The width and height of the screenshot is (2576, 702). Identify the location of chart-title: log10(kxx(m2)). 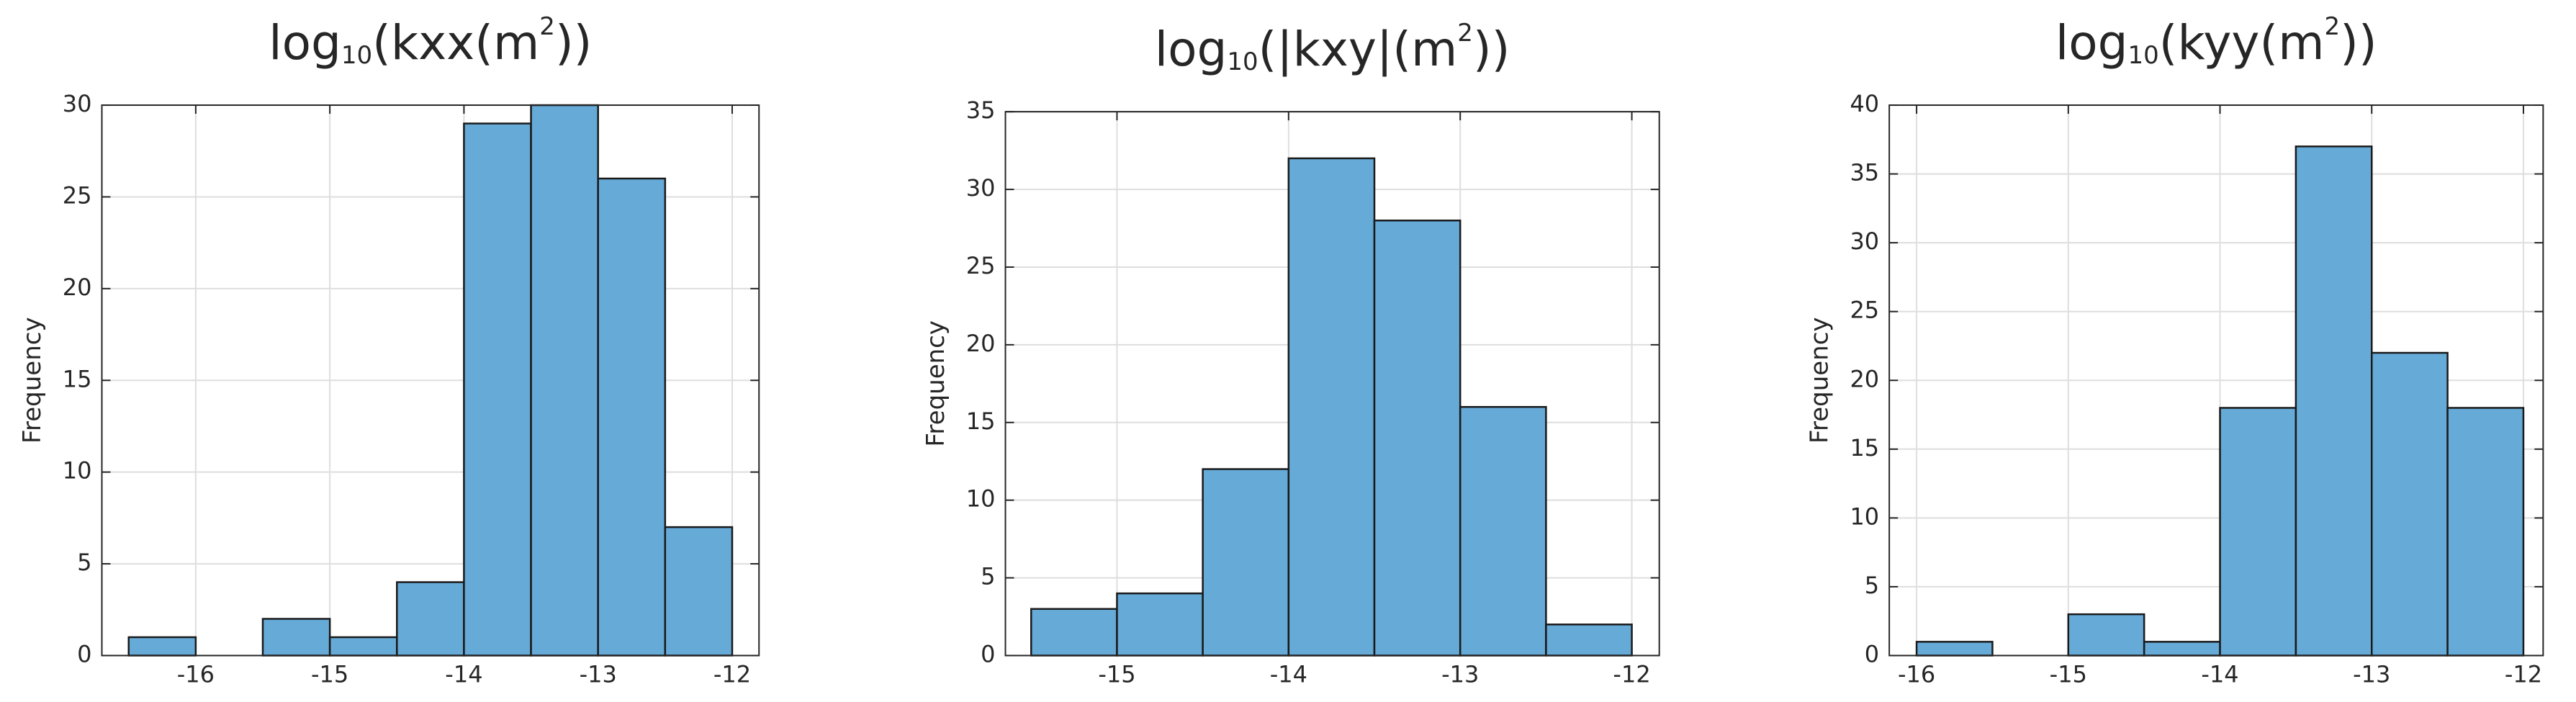
(430, 41).